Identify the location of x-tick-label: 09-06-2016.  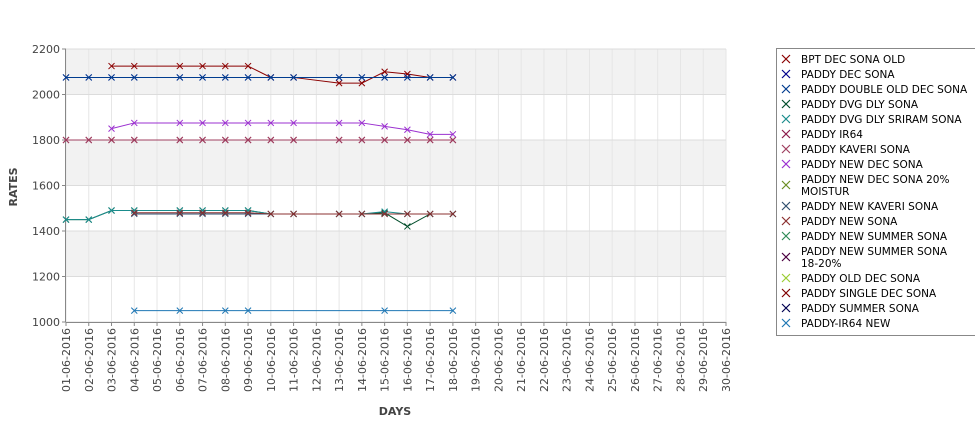
(248, 360).